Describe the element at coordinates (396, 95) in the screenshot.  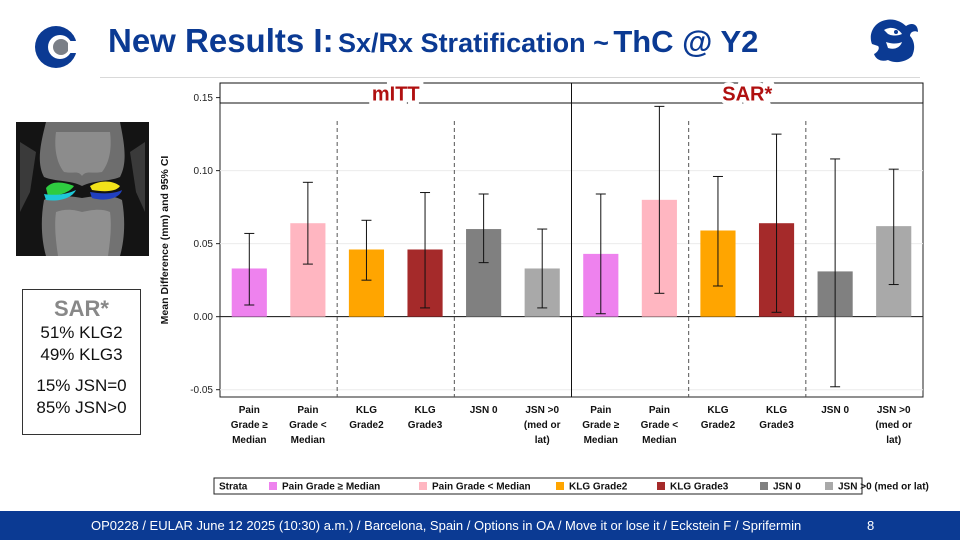
I see `panel-title: mITT` at that location.